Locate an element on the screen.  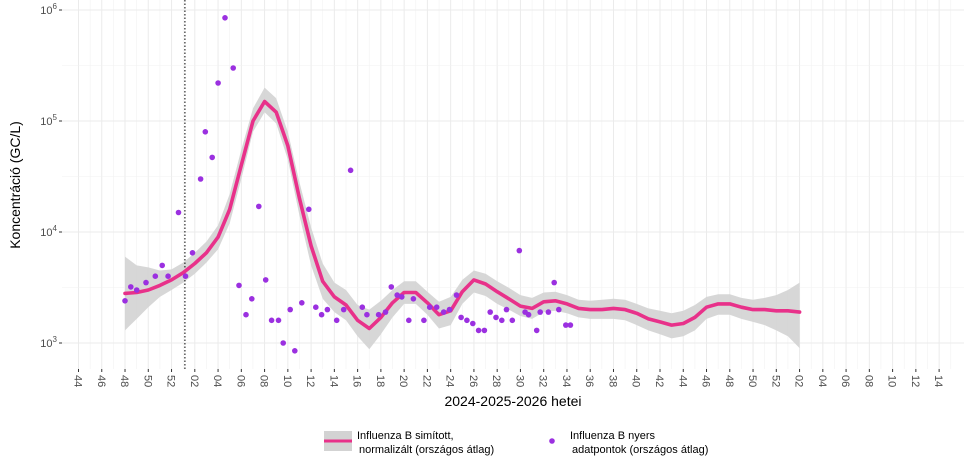
legend-label-points-line1: Influenza B nyers is located at coordinates (612, 436).